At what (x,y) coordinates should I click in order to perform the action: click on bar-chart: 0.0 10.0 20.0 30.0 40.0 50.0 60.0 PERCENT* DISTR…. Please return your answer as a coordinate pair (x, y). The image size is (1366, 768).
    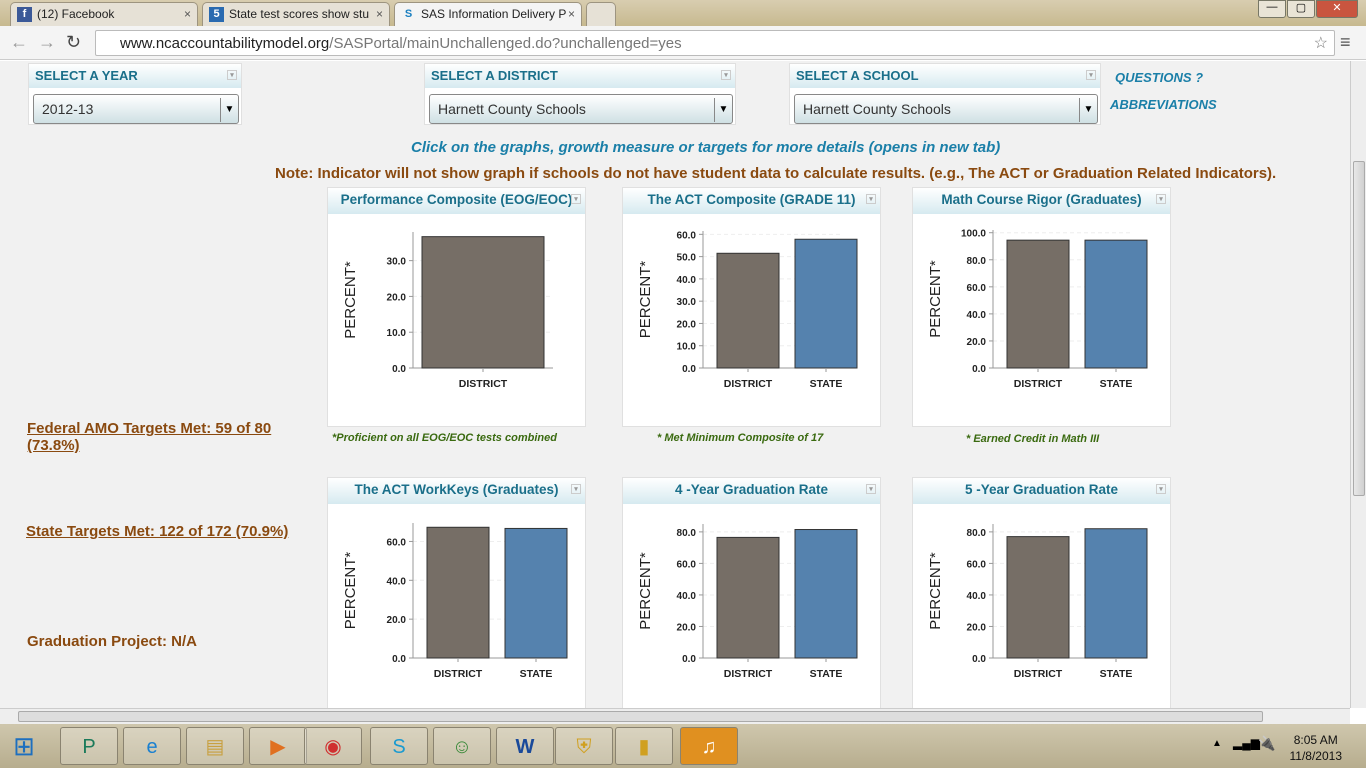
    Looking at the image, I should click on (751, 319).